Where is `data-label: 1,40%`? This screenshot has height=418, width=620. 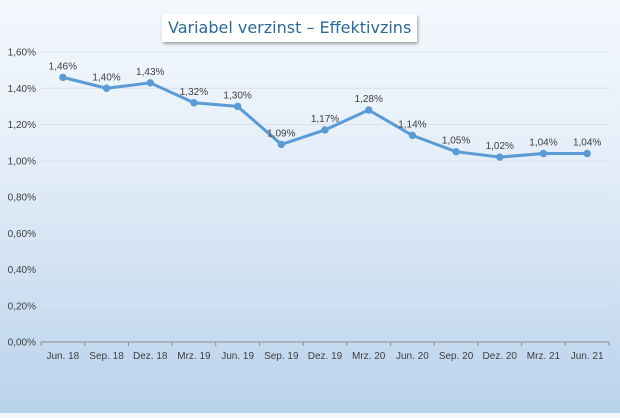
data-label: 1,40% is located at coordinates (106, 77).